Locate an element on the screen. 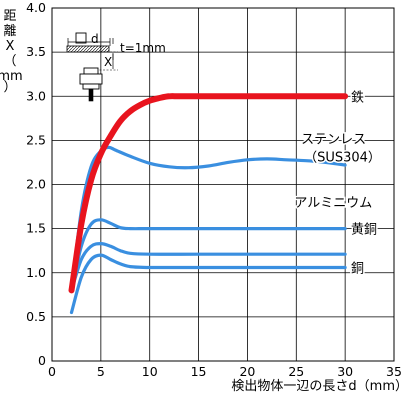 The image size is (410, 401). y-axis-label: 距離X（mm） is located at coordinates (11, 52).